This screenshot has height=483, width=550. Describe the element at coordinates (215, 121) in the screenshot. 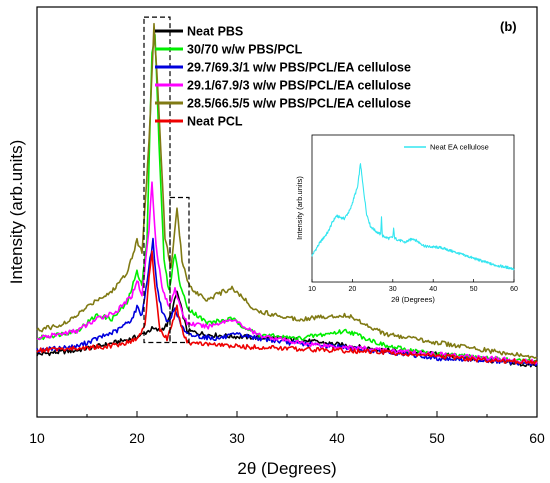

I see `legend-label-neat-pcl: Neat PCL` at that location.